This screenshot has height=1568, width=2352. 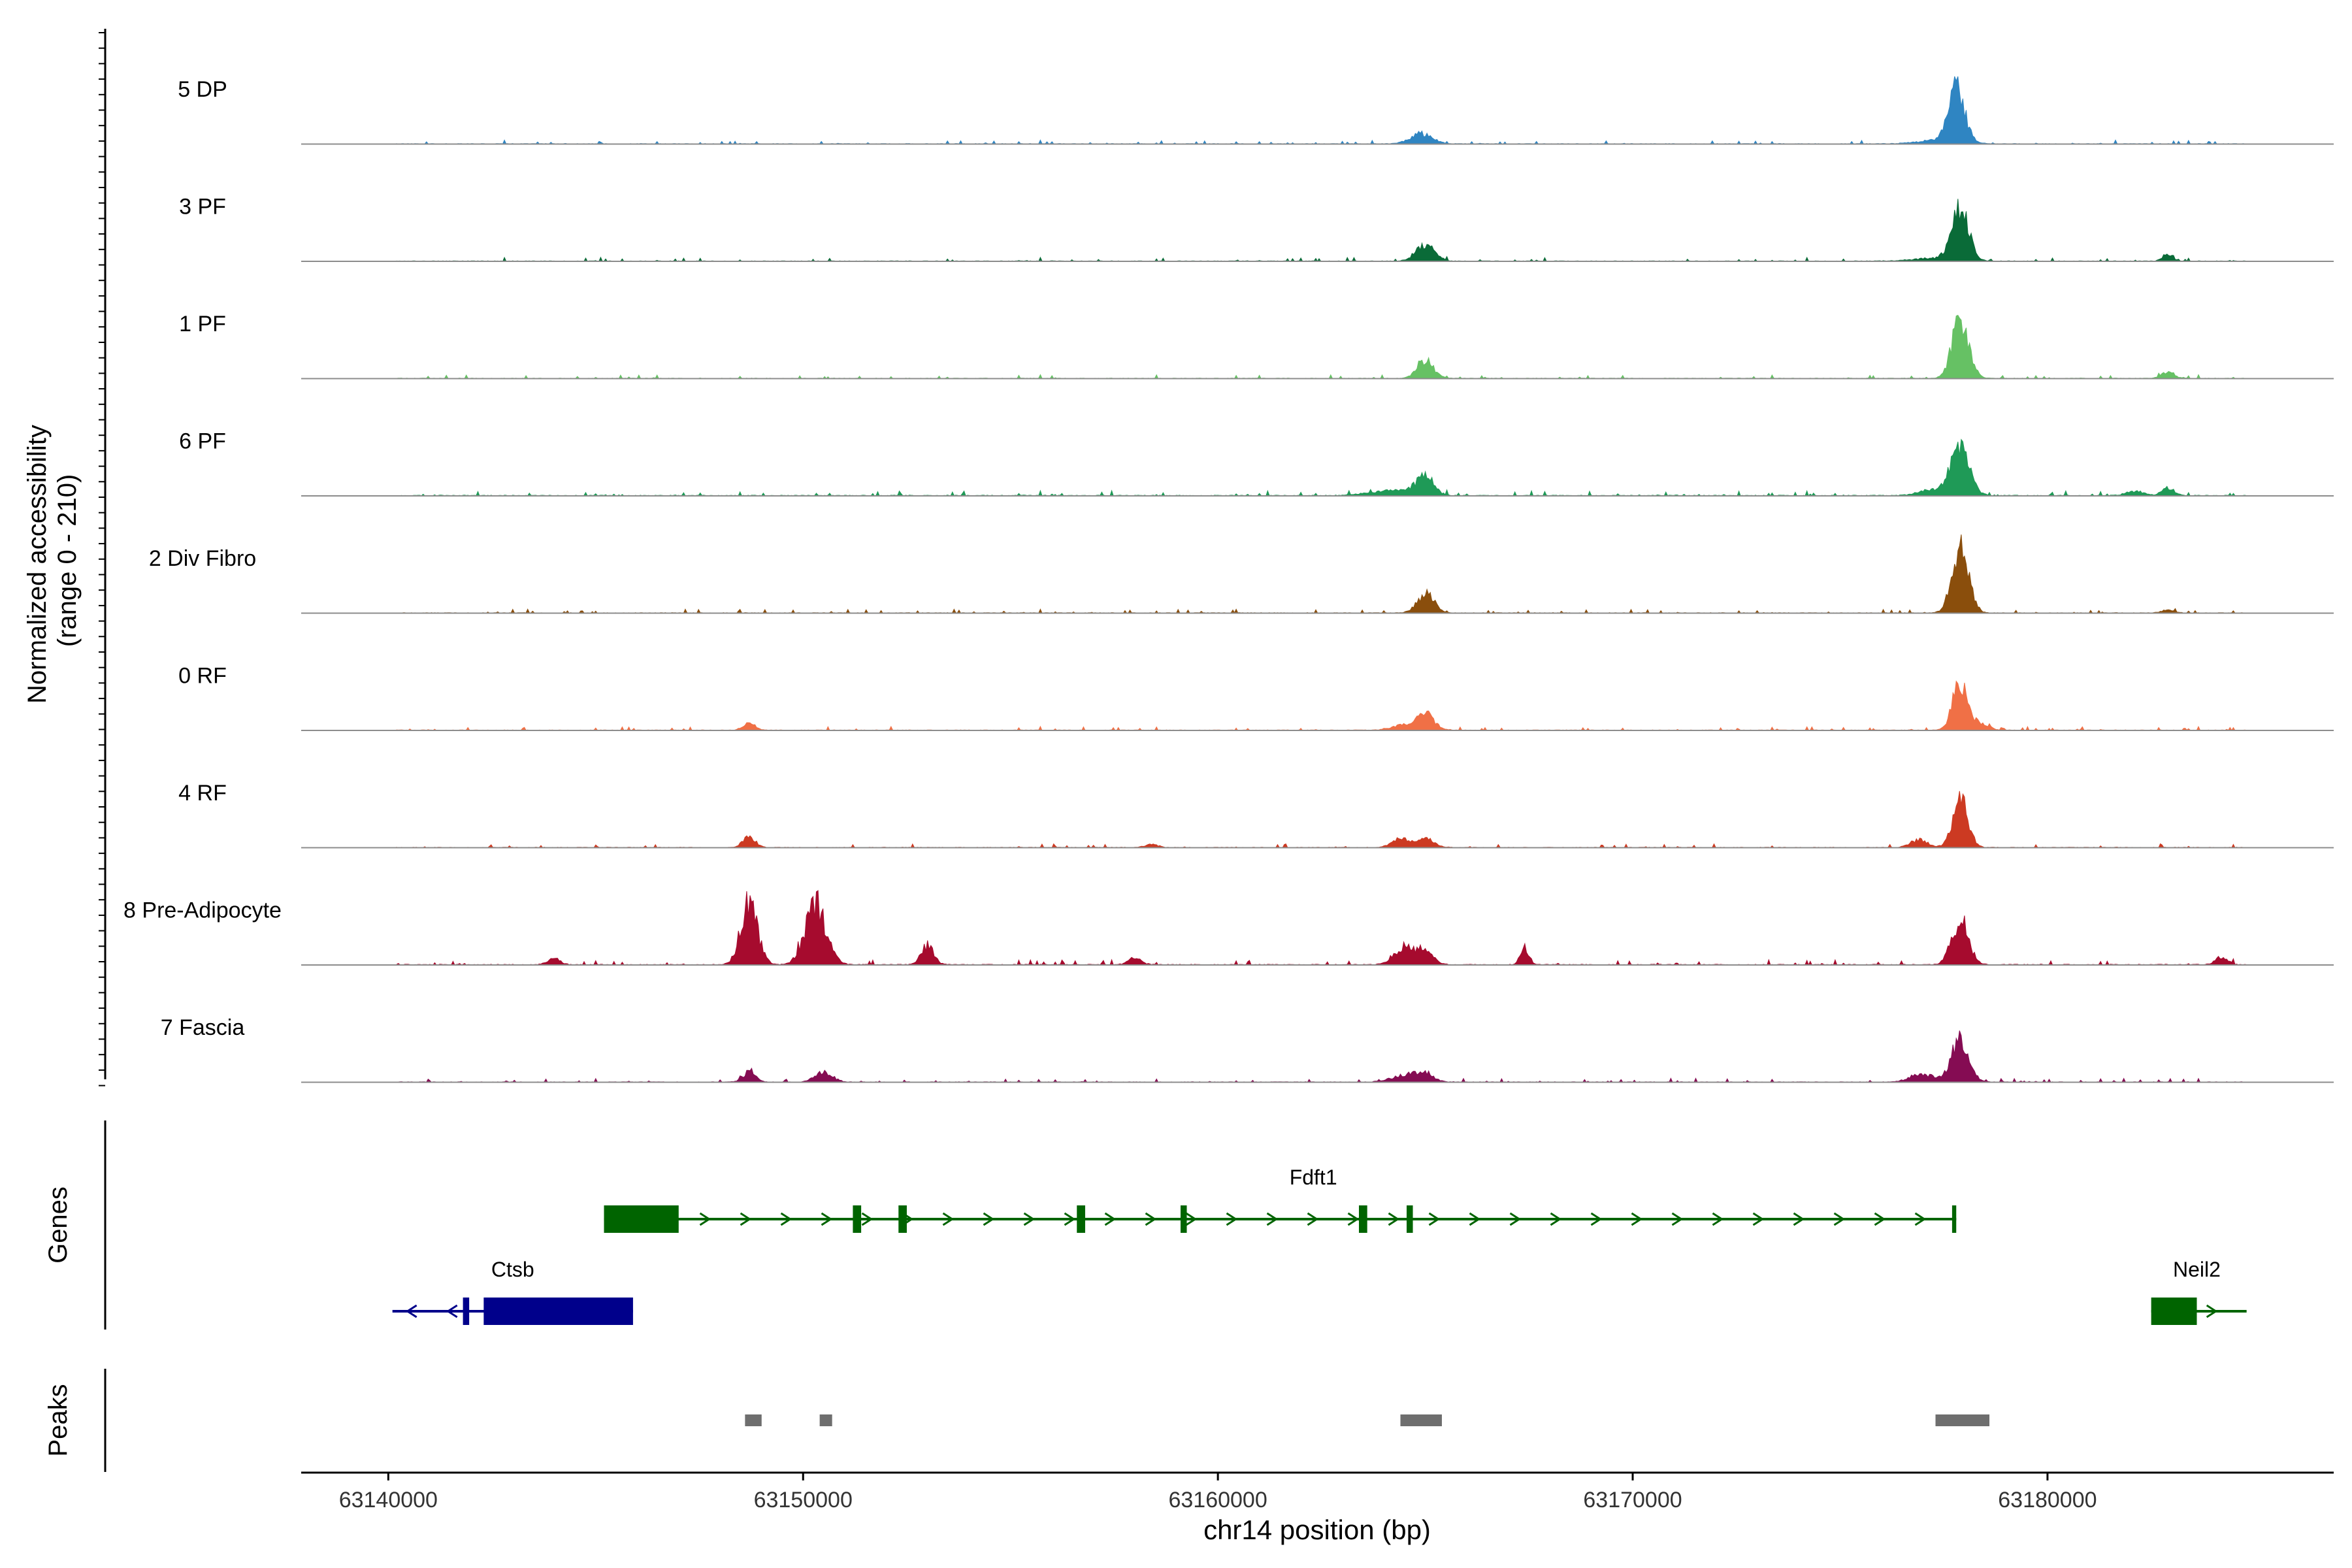 I want to click on peaks-panel-label: Peaks, so click(x=58, y=1420).